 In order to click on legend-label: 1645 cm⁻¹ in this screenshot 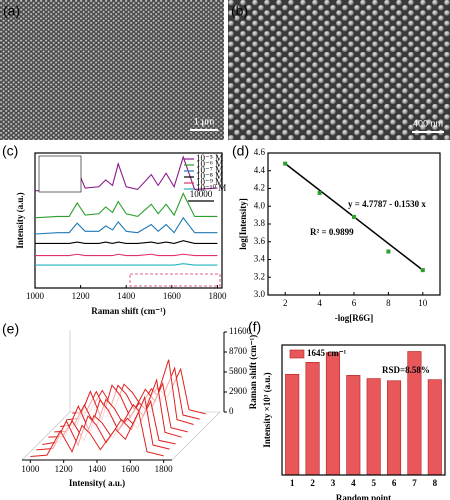, I will do `click(326, 353)`.